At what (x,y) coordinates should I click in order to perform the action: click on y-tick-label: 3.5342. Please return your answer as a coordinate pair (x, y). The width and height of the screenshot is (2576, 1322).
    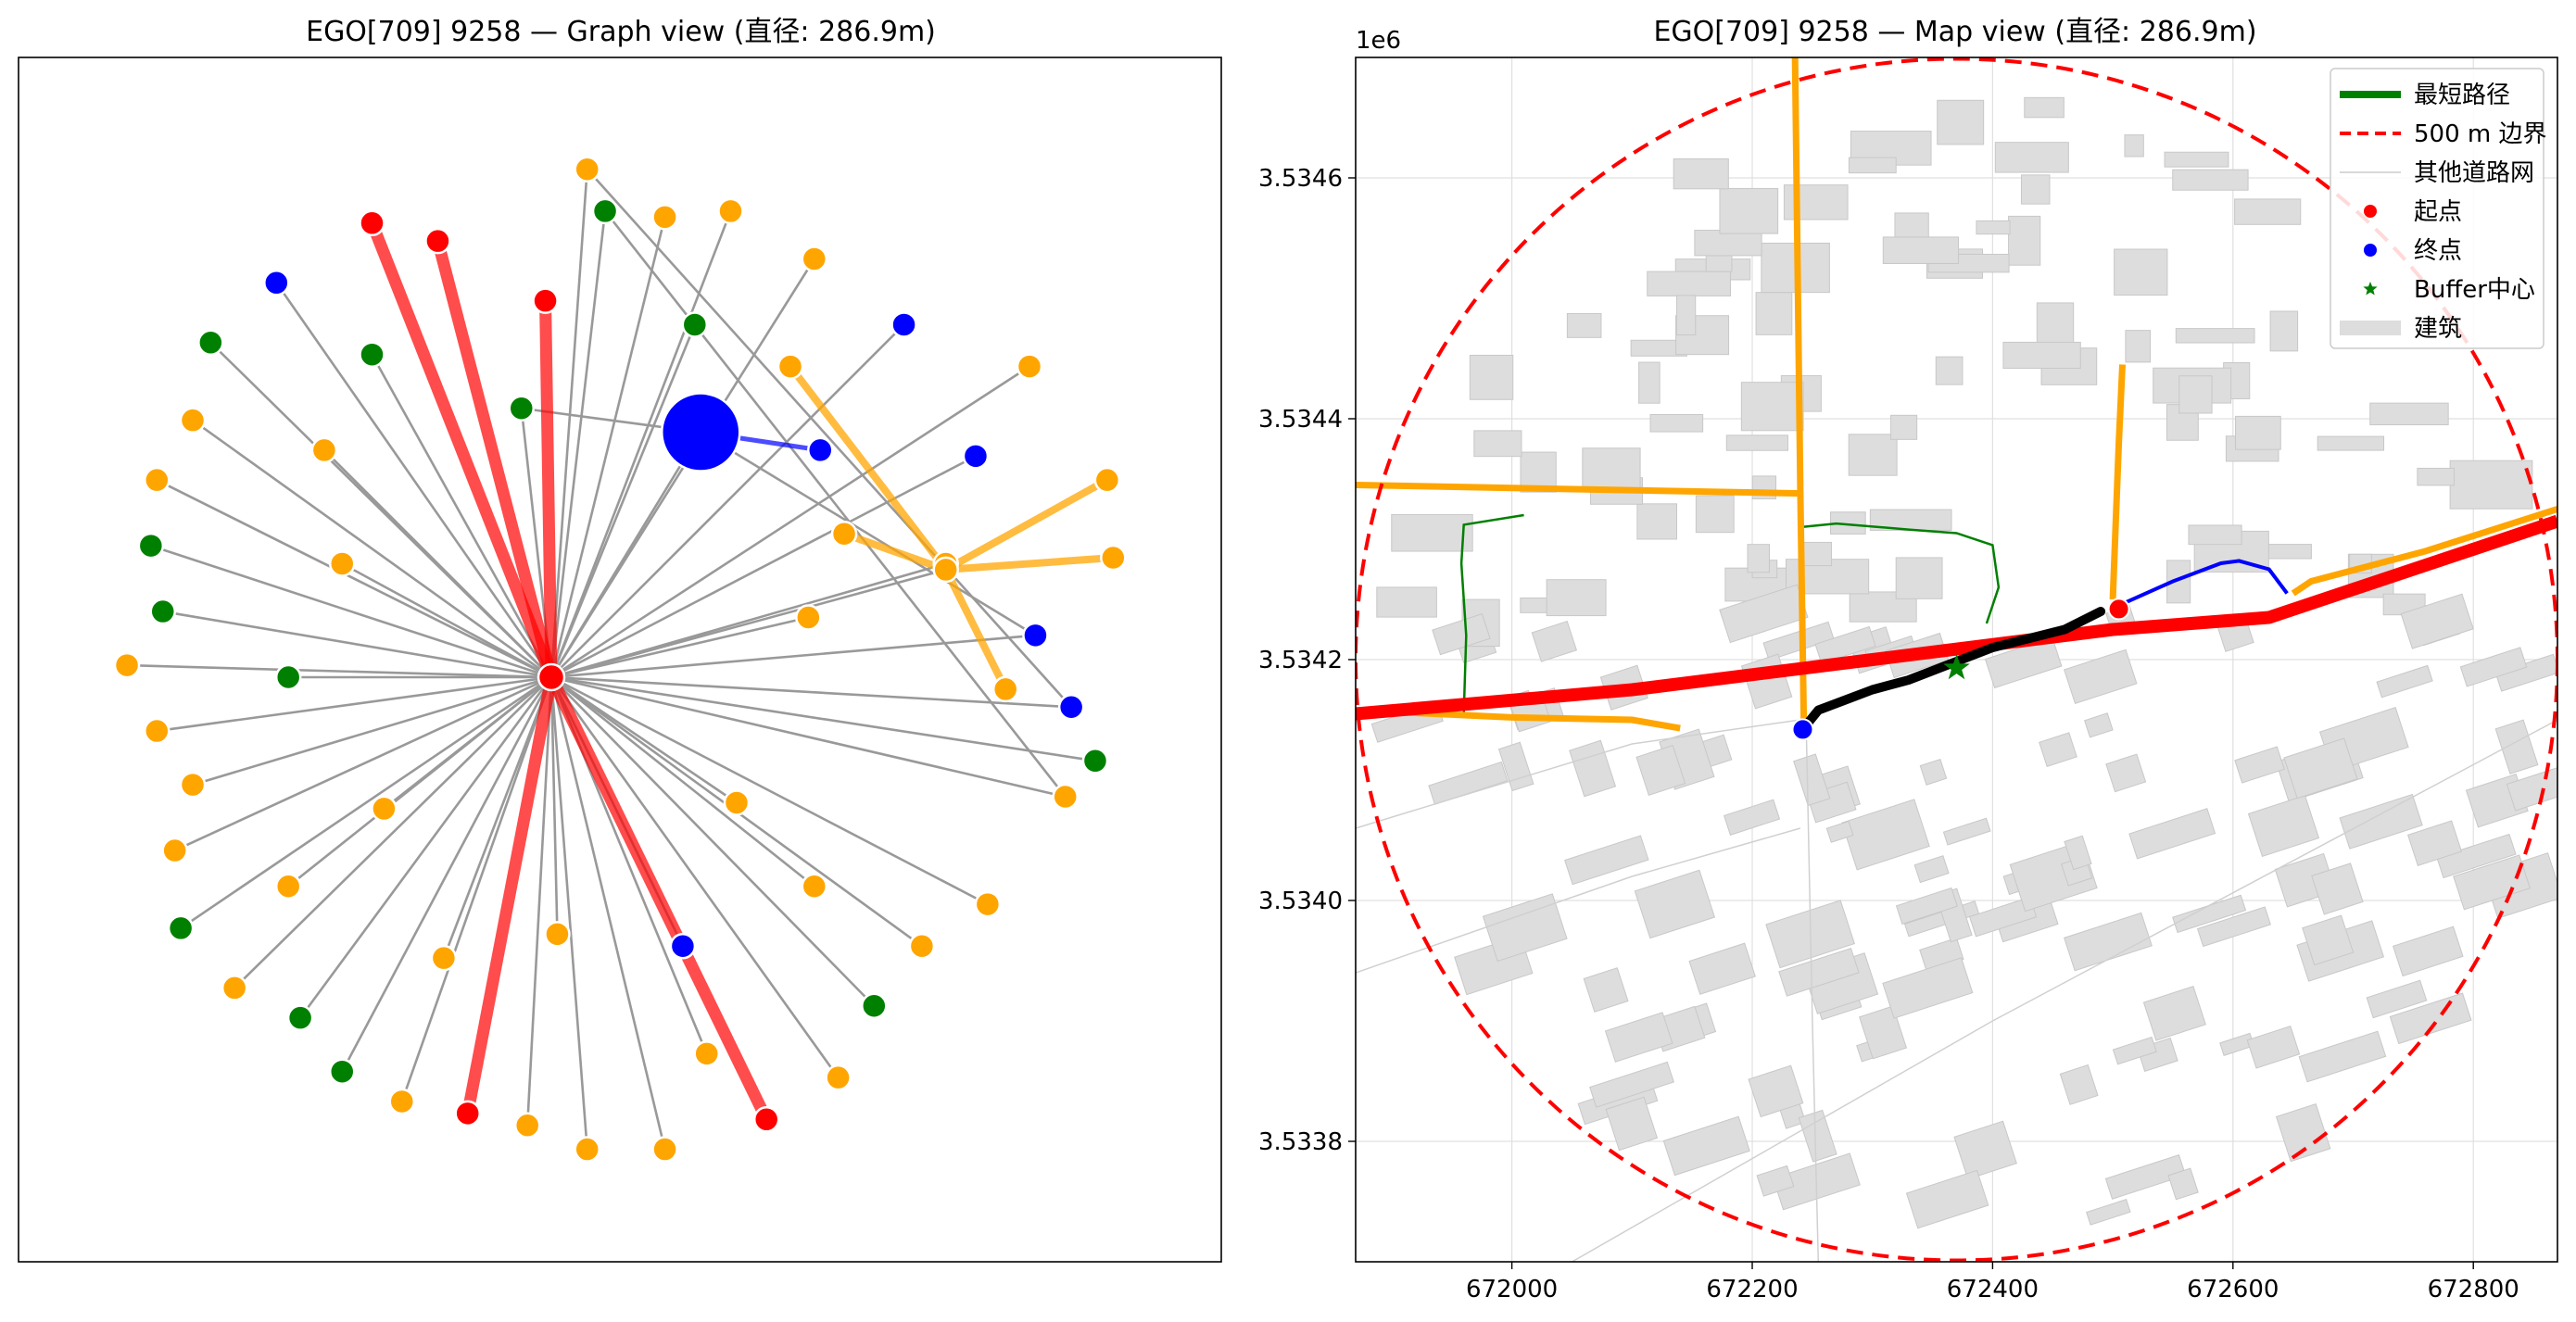
    Looking at the image, I should click on (1300, 660).